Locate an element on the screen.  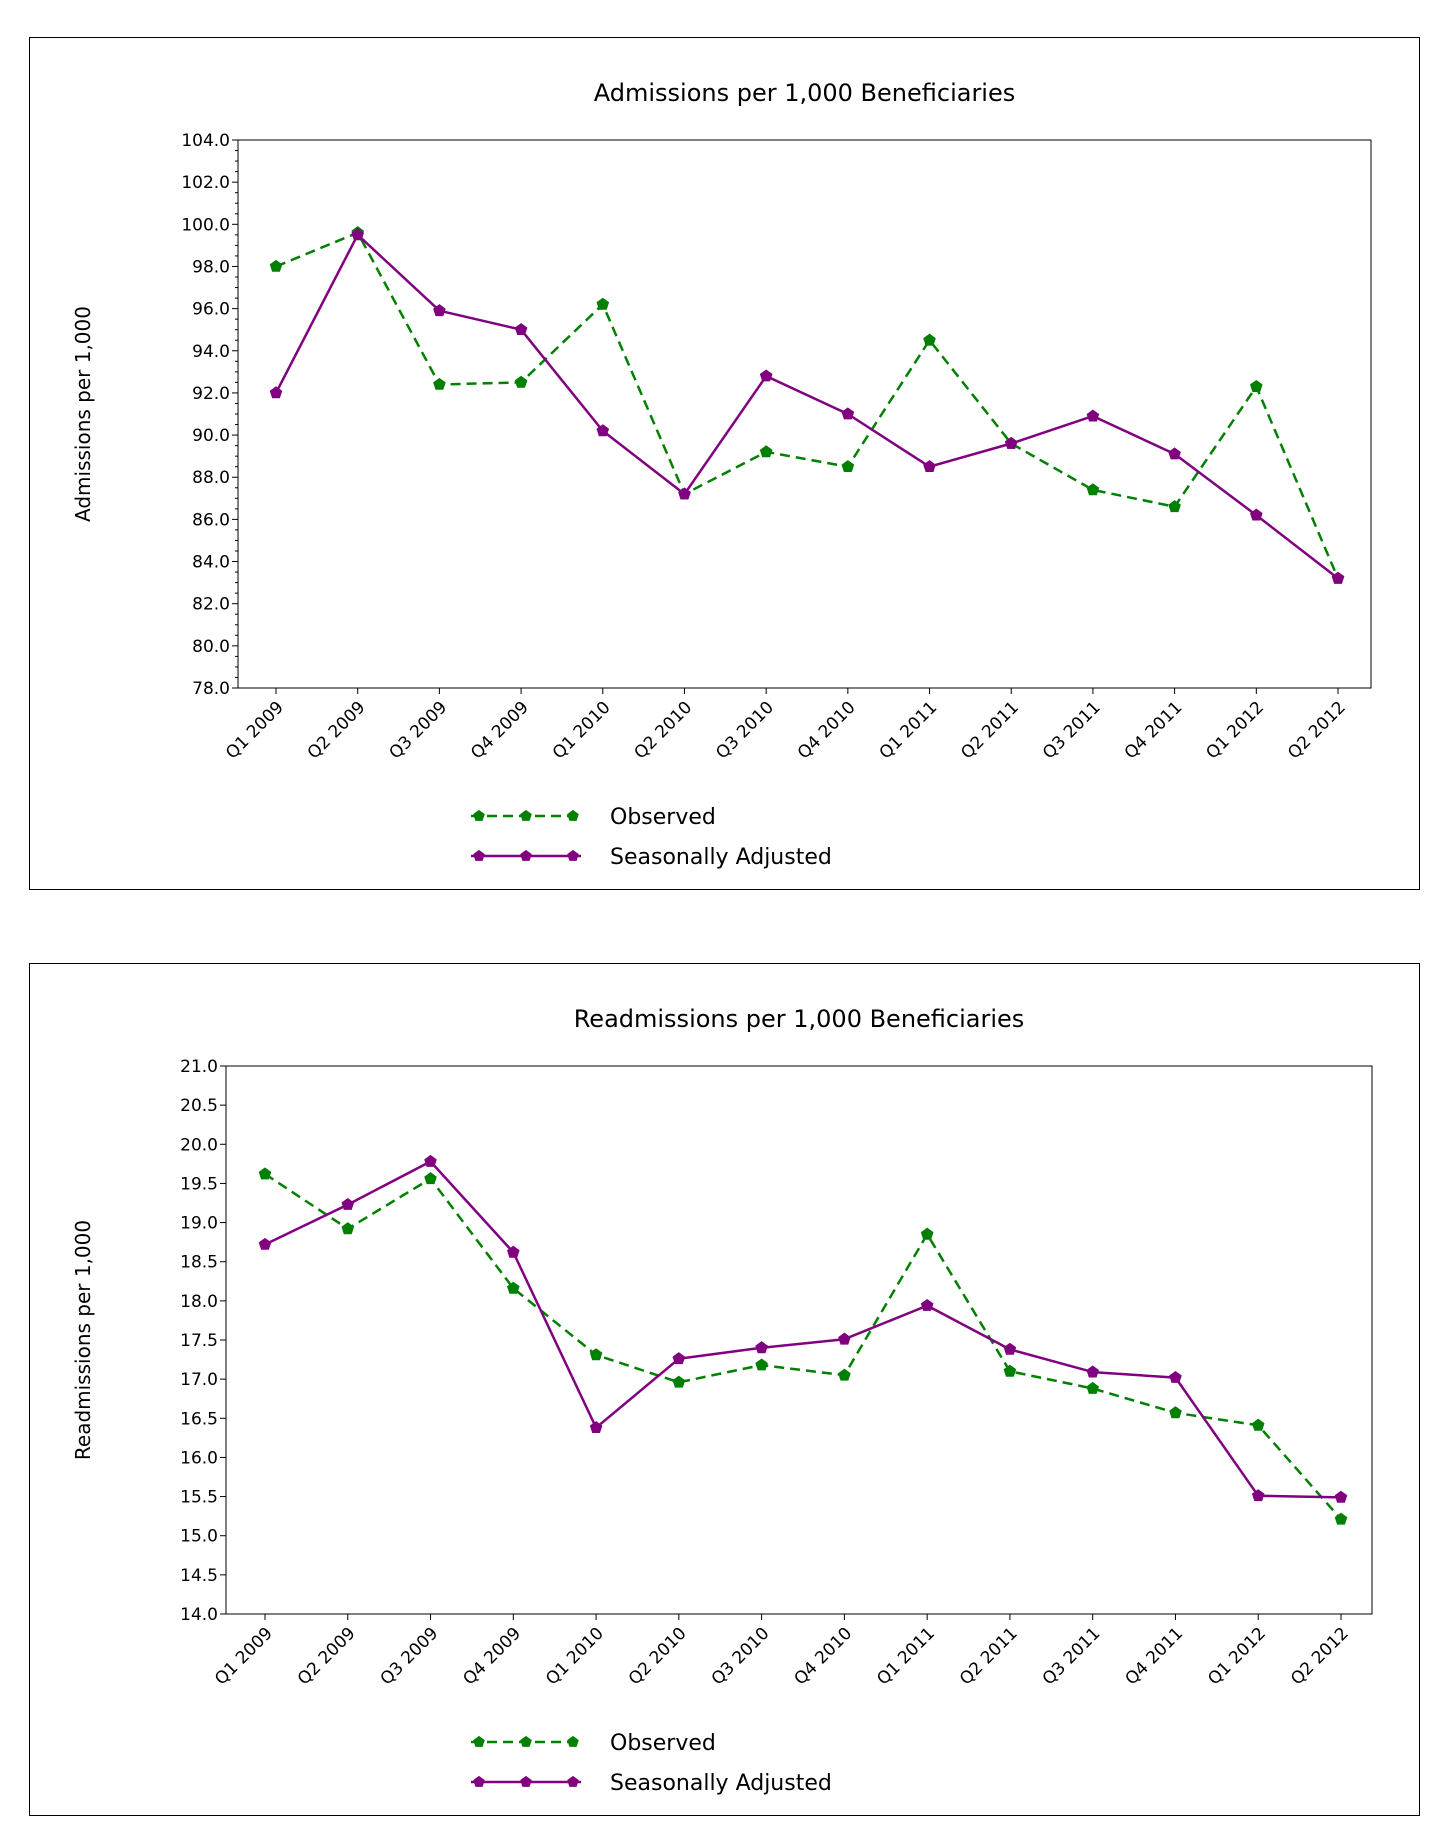
y-tick-label: 90.0 is located at coordinates (211, 436).